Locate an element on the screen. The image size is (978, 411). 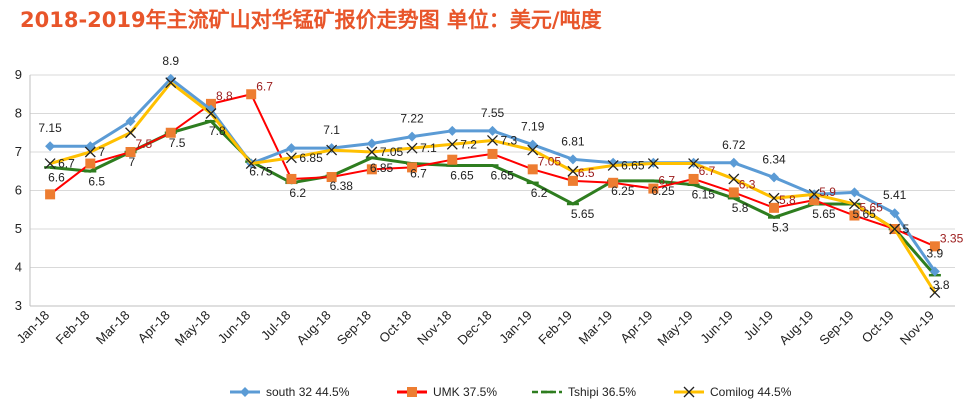
data-label: 5.3 is located at coordinates (780, 227).